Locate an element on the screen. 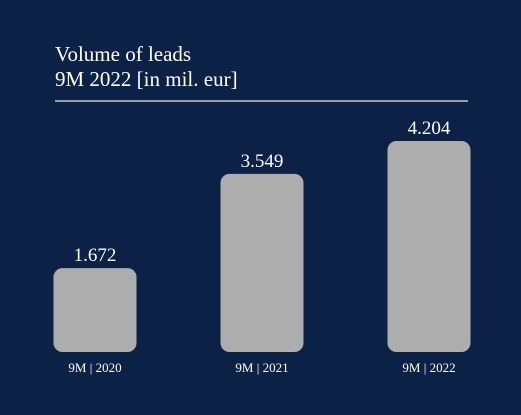 This screenshot has height=415, width=521. value-label-3: 4.204 is located at coordinates (429, 128).